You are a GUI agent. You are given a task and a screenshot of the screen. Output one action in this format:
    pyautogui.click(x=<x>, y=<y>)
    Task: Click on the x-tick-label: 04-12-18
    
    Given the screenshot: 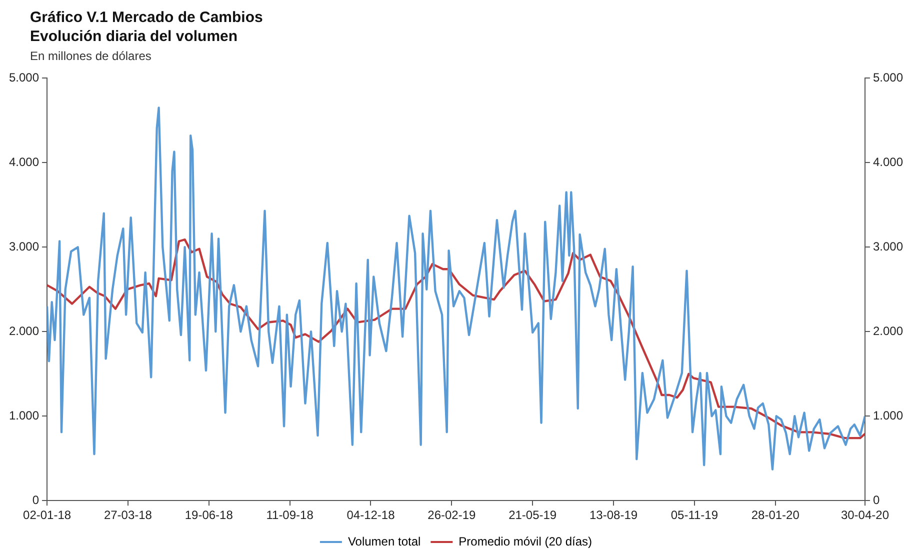 What is the action you would take?
    pyautogui.click(x=371, y=515)
    